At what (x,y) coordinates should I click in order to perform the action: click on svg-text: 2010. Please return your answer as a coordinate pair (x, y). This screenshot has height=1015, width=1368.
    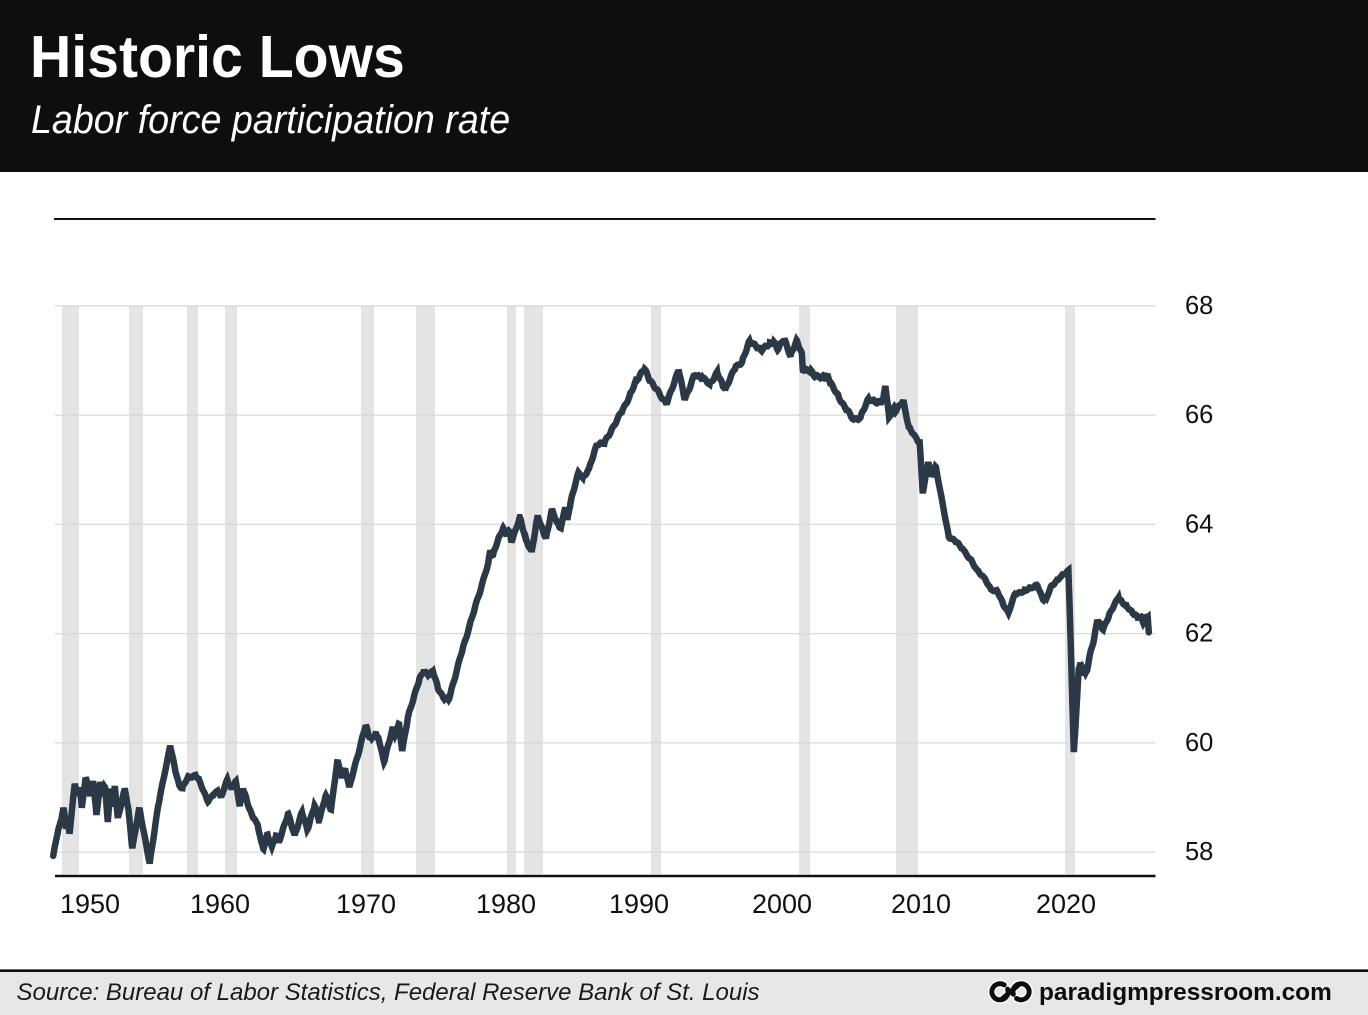
    Looking at the image, I should click on (921, 904).